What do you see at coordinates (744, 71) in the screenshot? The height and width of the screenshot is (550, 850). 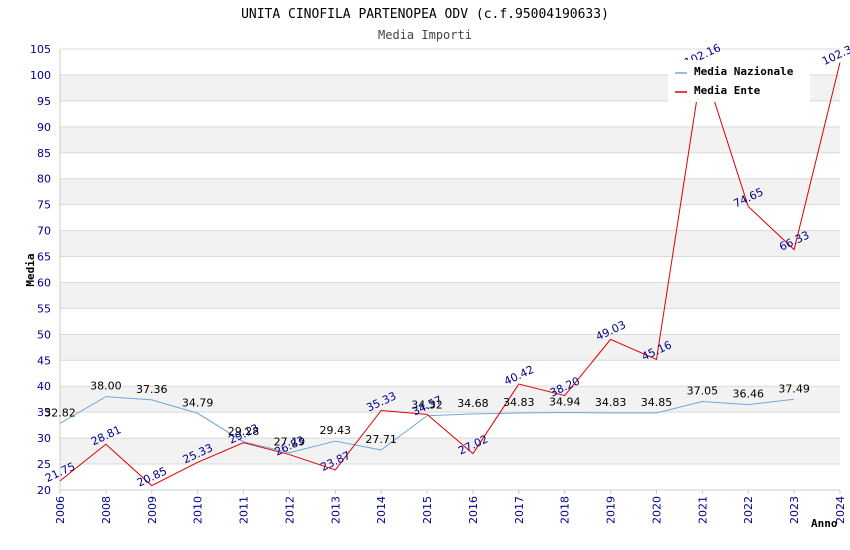 I see `legend-label-media-nazionale: Media Nazionale` at bounding box center [744, 71].